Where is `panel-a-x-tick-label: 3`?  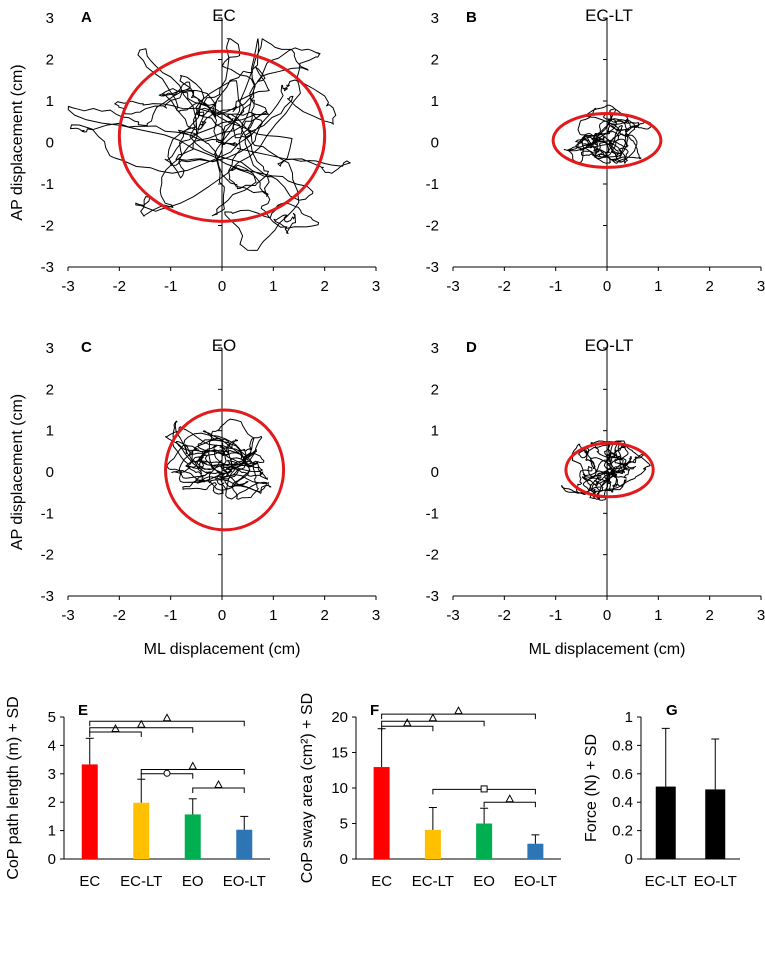 panel-a-x-tick-label: 3 is located at coordinates (376, 286).